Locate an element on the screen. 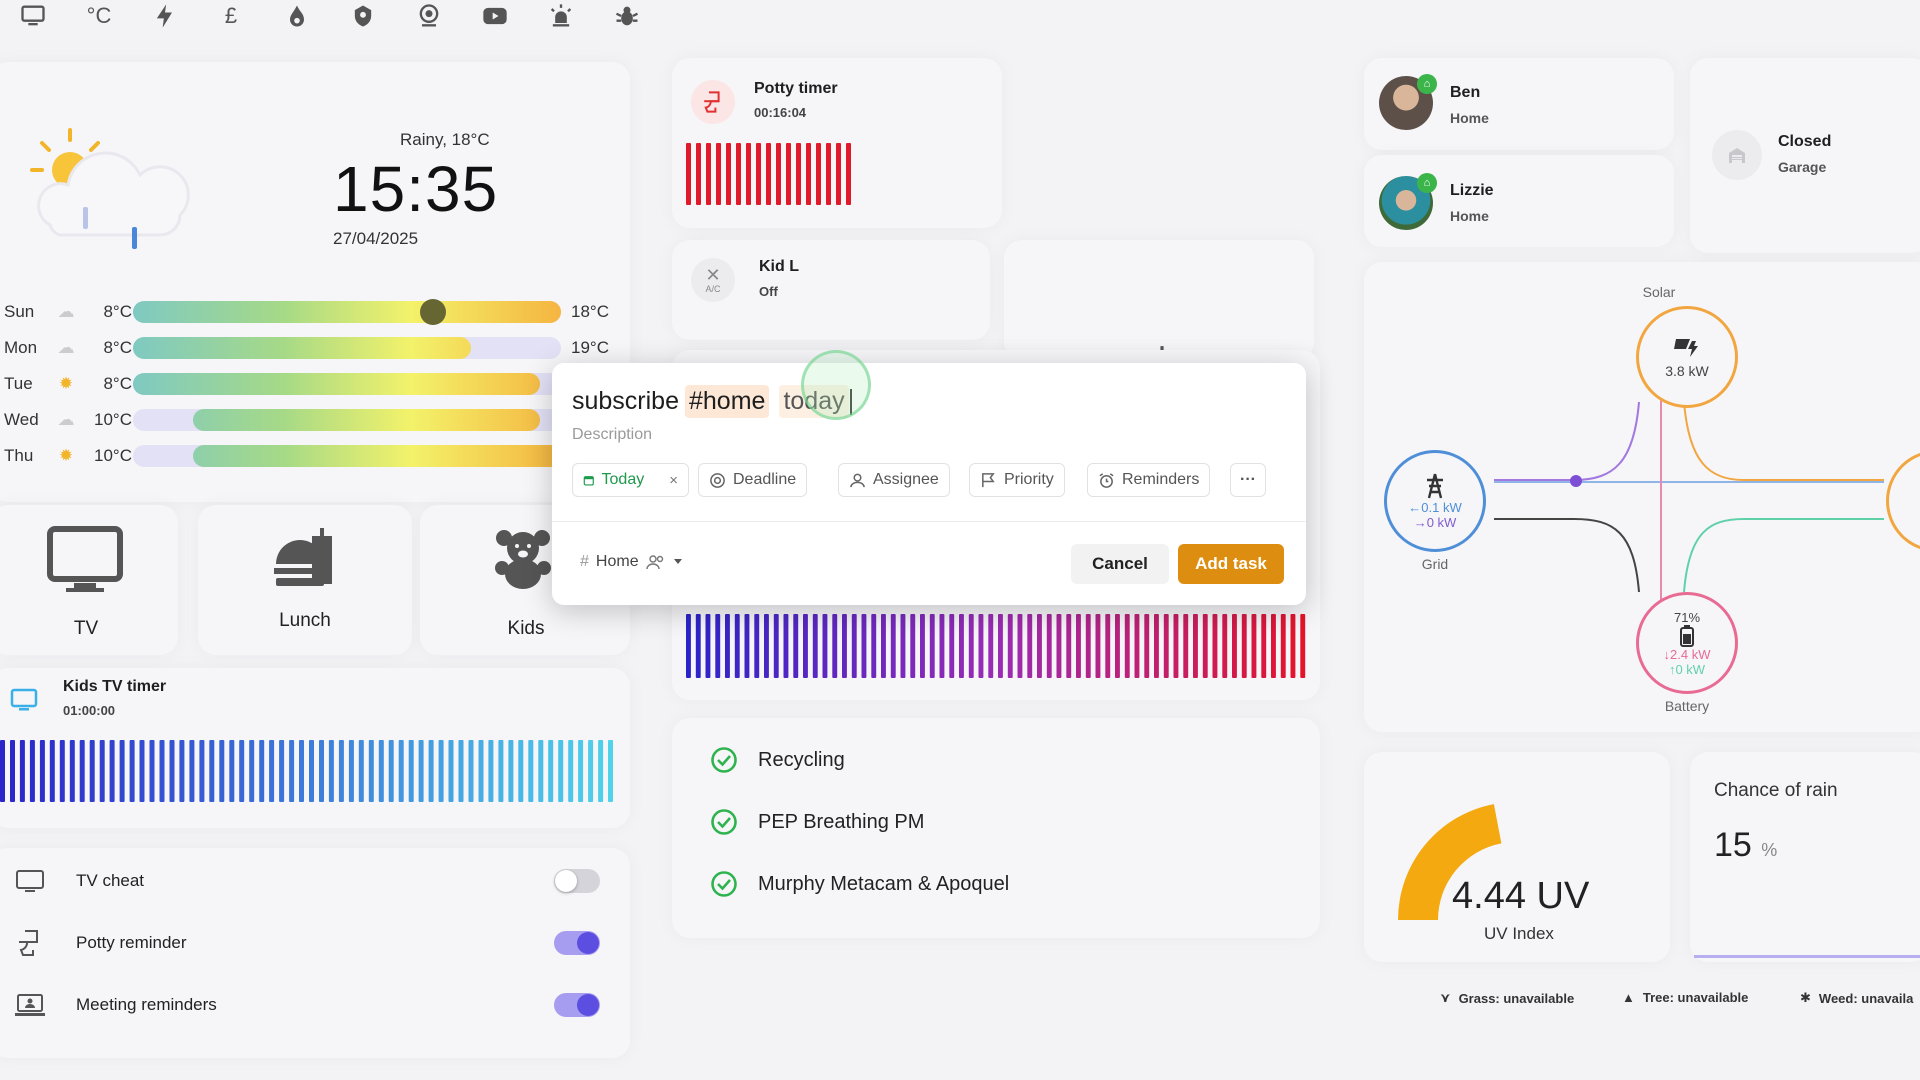 The height and width of the screenshot is (1080, 1920). battery-label: Battery is located at coordinates (1687, 706).